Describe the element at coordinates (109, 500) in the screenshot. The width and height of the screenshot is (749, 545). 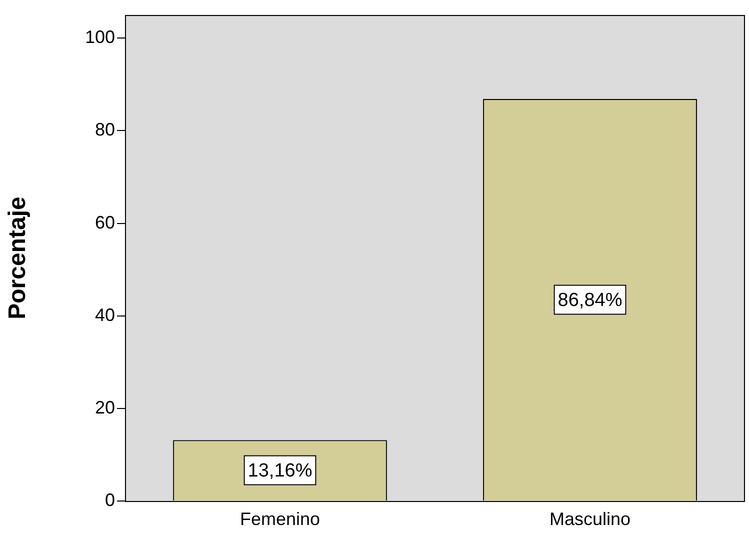
I see `y-tick-label: 0` at that location.